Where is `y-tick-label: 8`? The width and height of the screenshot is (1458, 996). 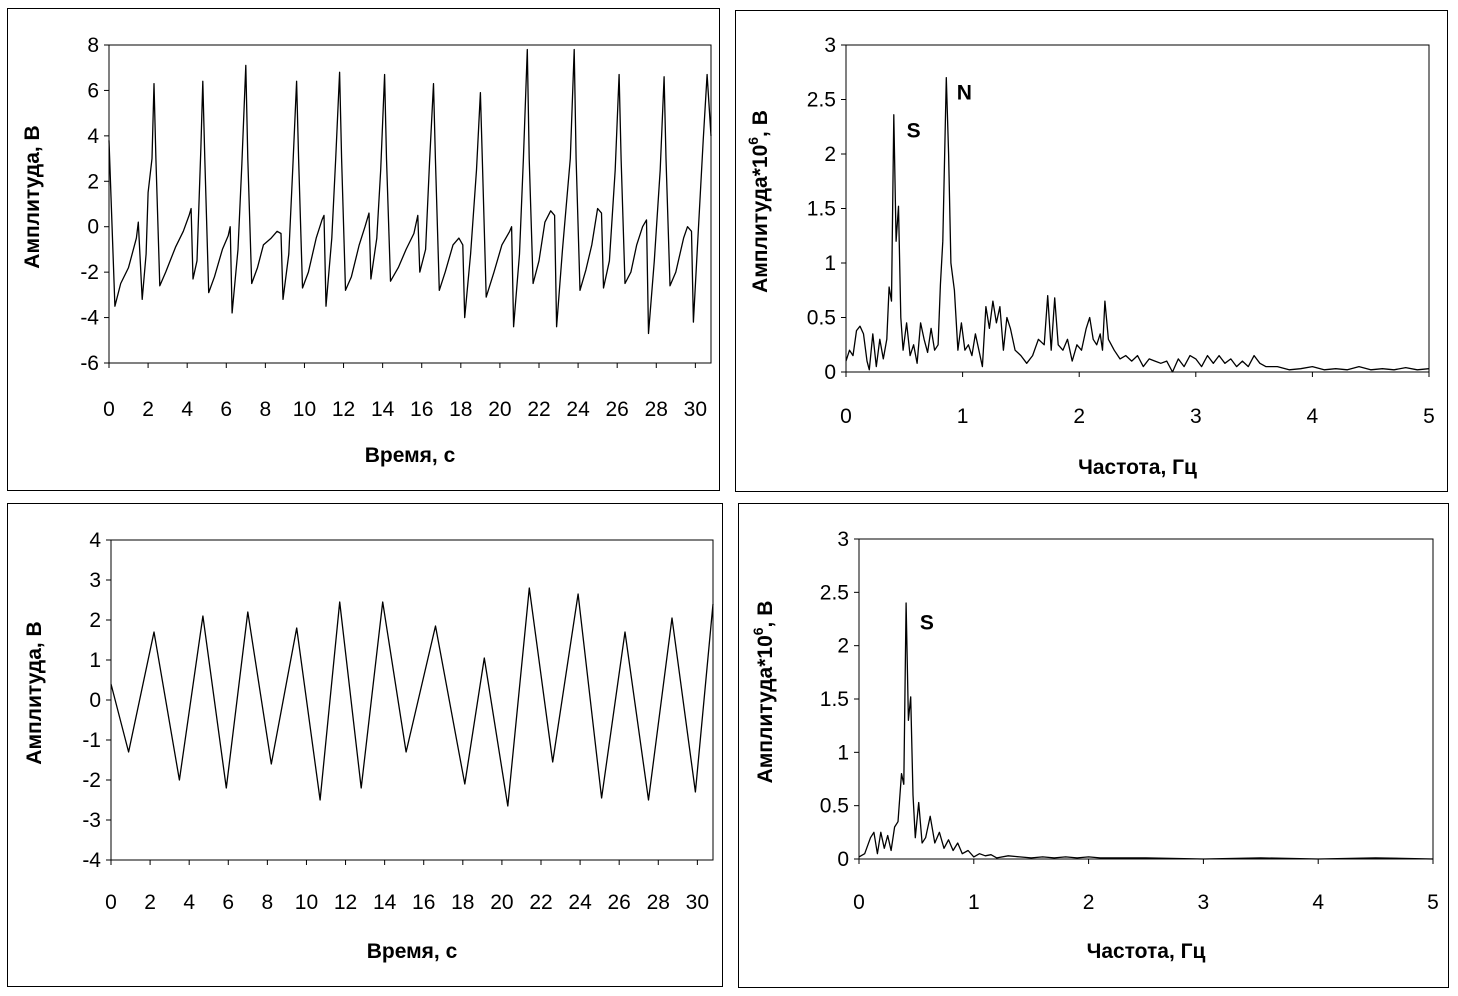
y-tick-label: 8 is located at coordinates (93, 45).